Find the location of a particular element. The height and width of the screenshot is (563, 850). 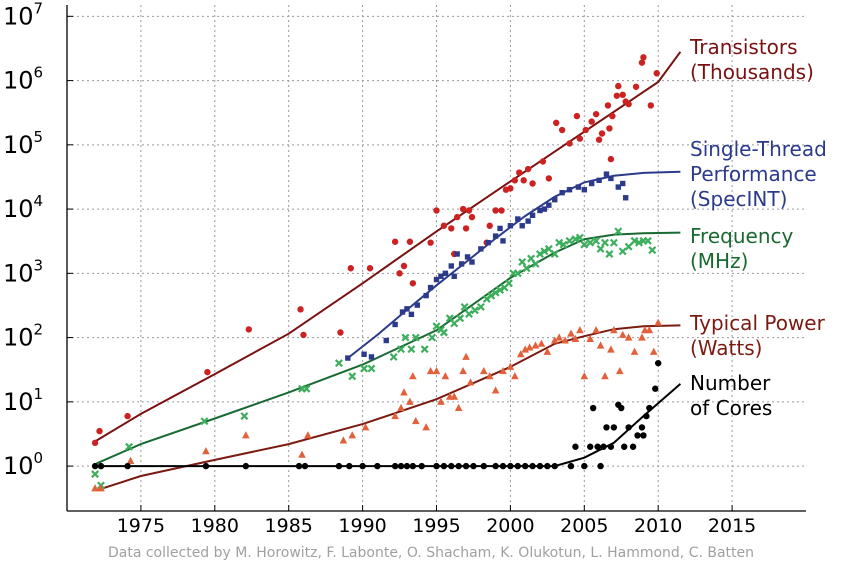

typical-power-watts-label: Typical Power is located at coordinates (757, 323).